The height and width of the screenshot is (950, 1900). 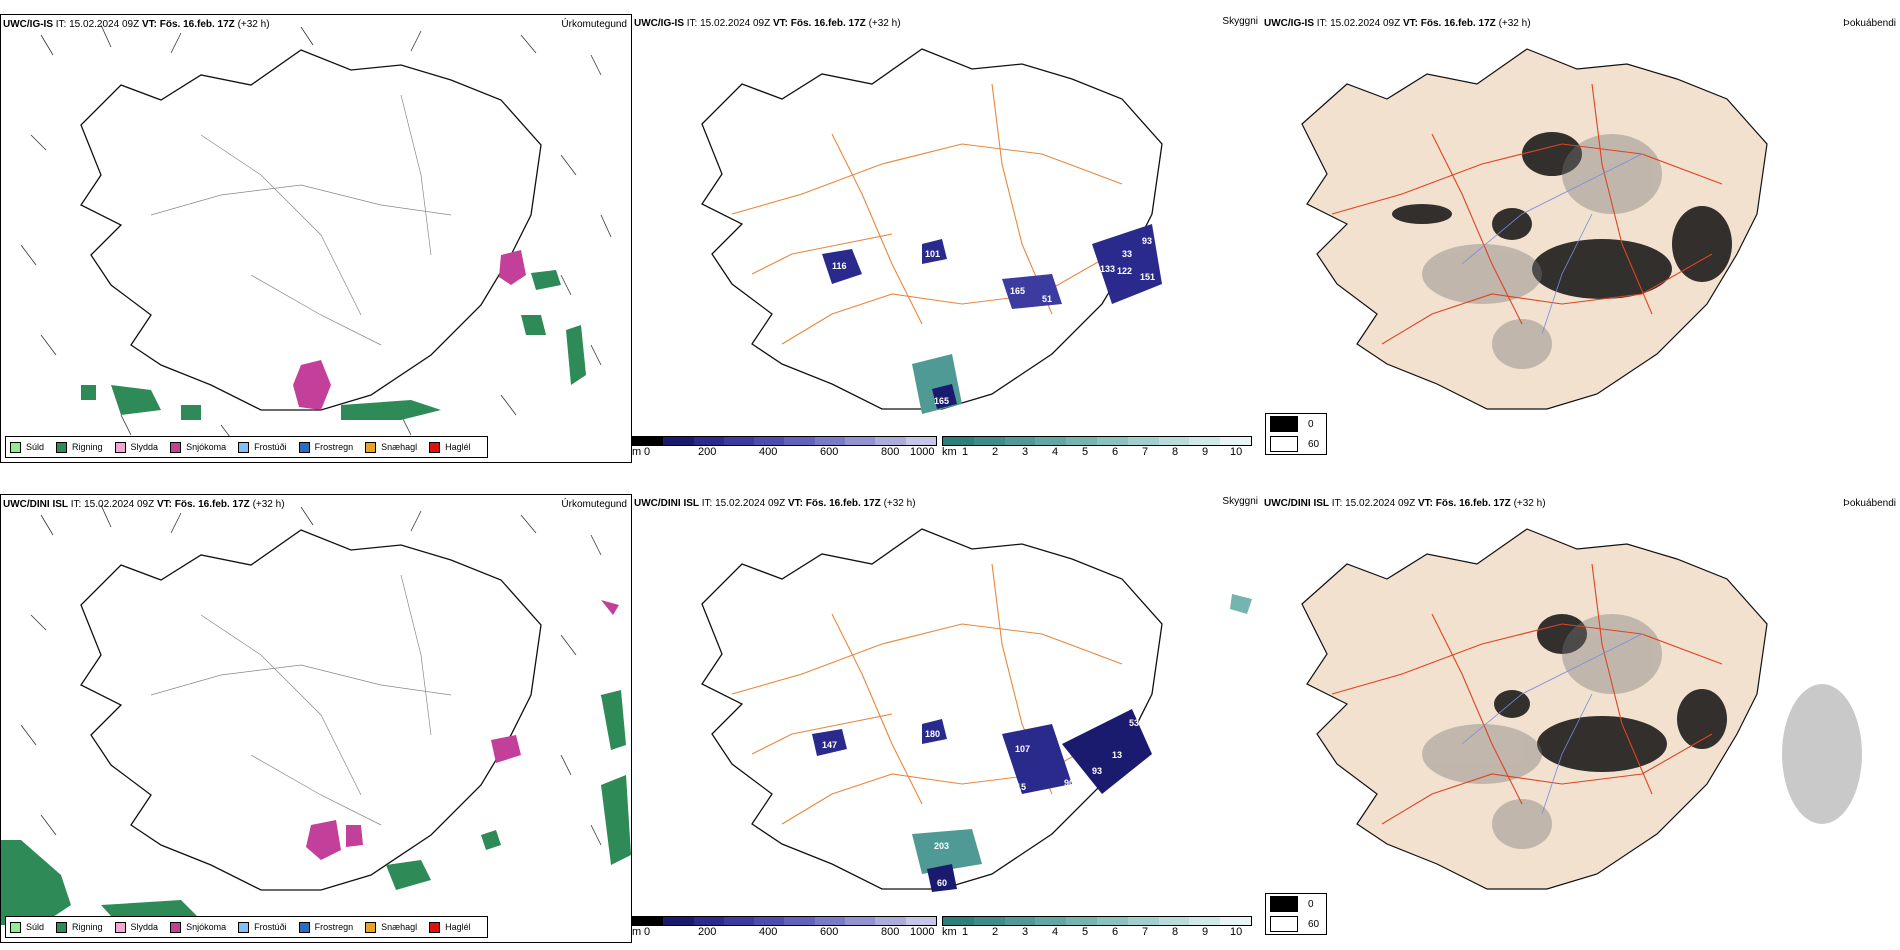 I want to click on visibility-labels: 147 180 107 93 13 53 90 15 203 60, so click(x=980, y=803).